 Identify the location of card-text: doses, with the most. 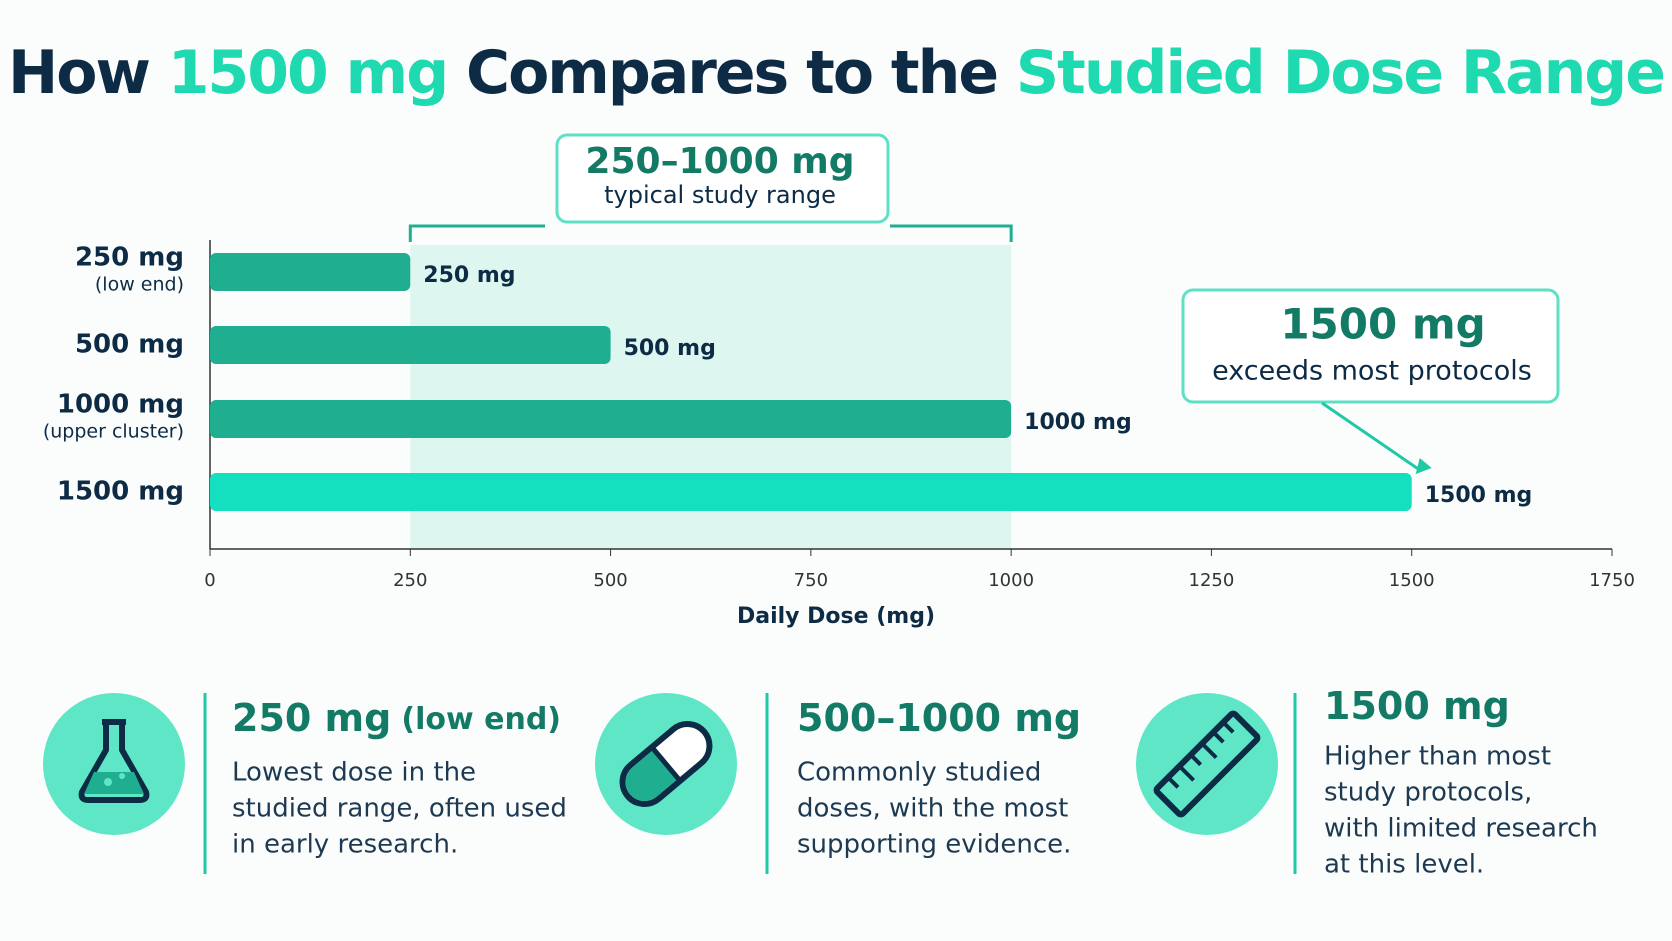
(932, 809).